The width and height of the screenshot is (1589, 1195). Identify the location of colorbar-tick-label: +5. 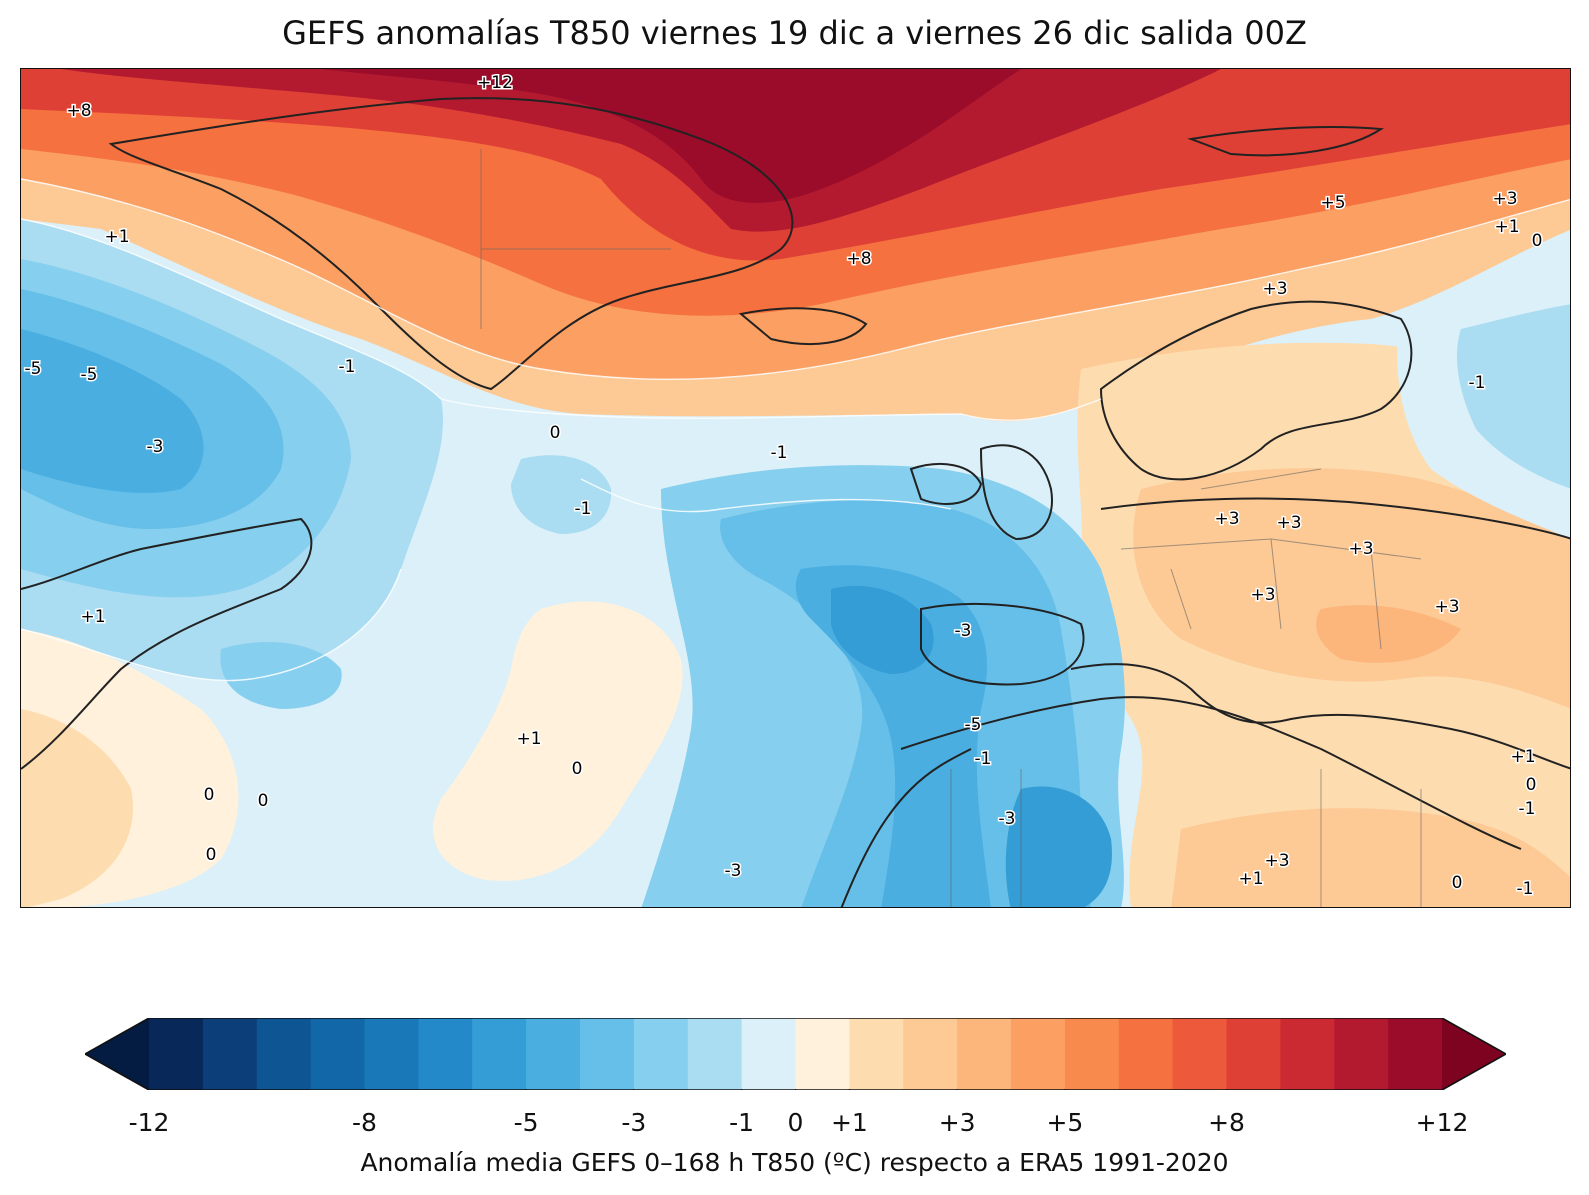
(1065, 1122).